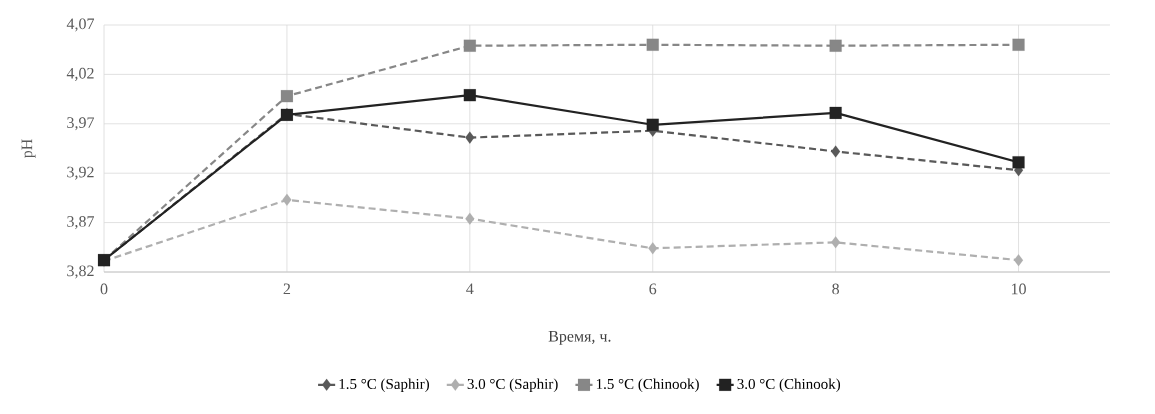 The height and width of the screenshot is (414, 1155). Describe the element at coordinates (80, 25) in the screenshot. I see `y-tick-label: 4,07` at that location.